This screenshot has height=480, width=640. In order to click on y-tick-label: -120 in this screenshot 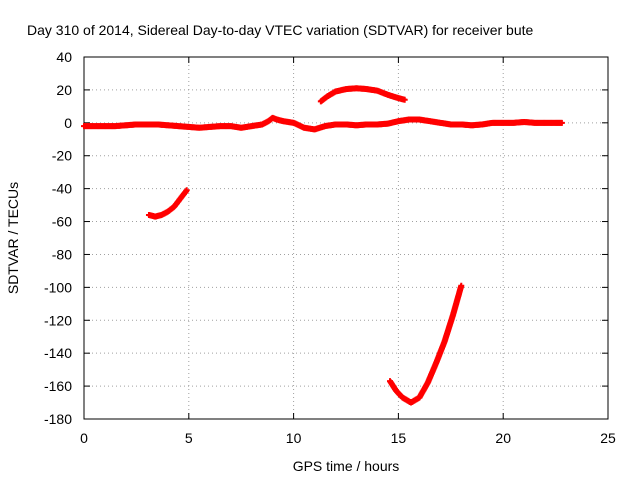, I will do `click(58, 320)`.